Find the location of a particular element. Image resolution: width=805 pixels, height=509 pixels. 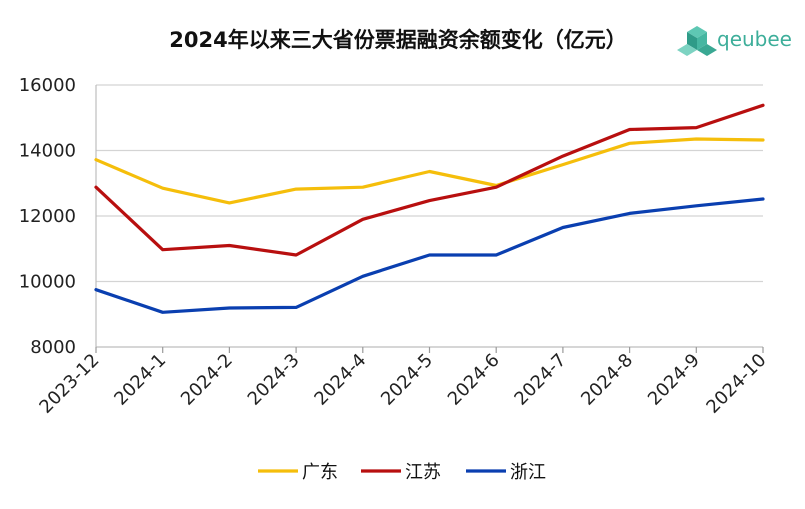

legend-label: 广东 is located at coordinates (320, 472).